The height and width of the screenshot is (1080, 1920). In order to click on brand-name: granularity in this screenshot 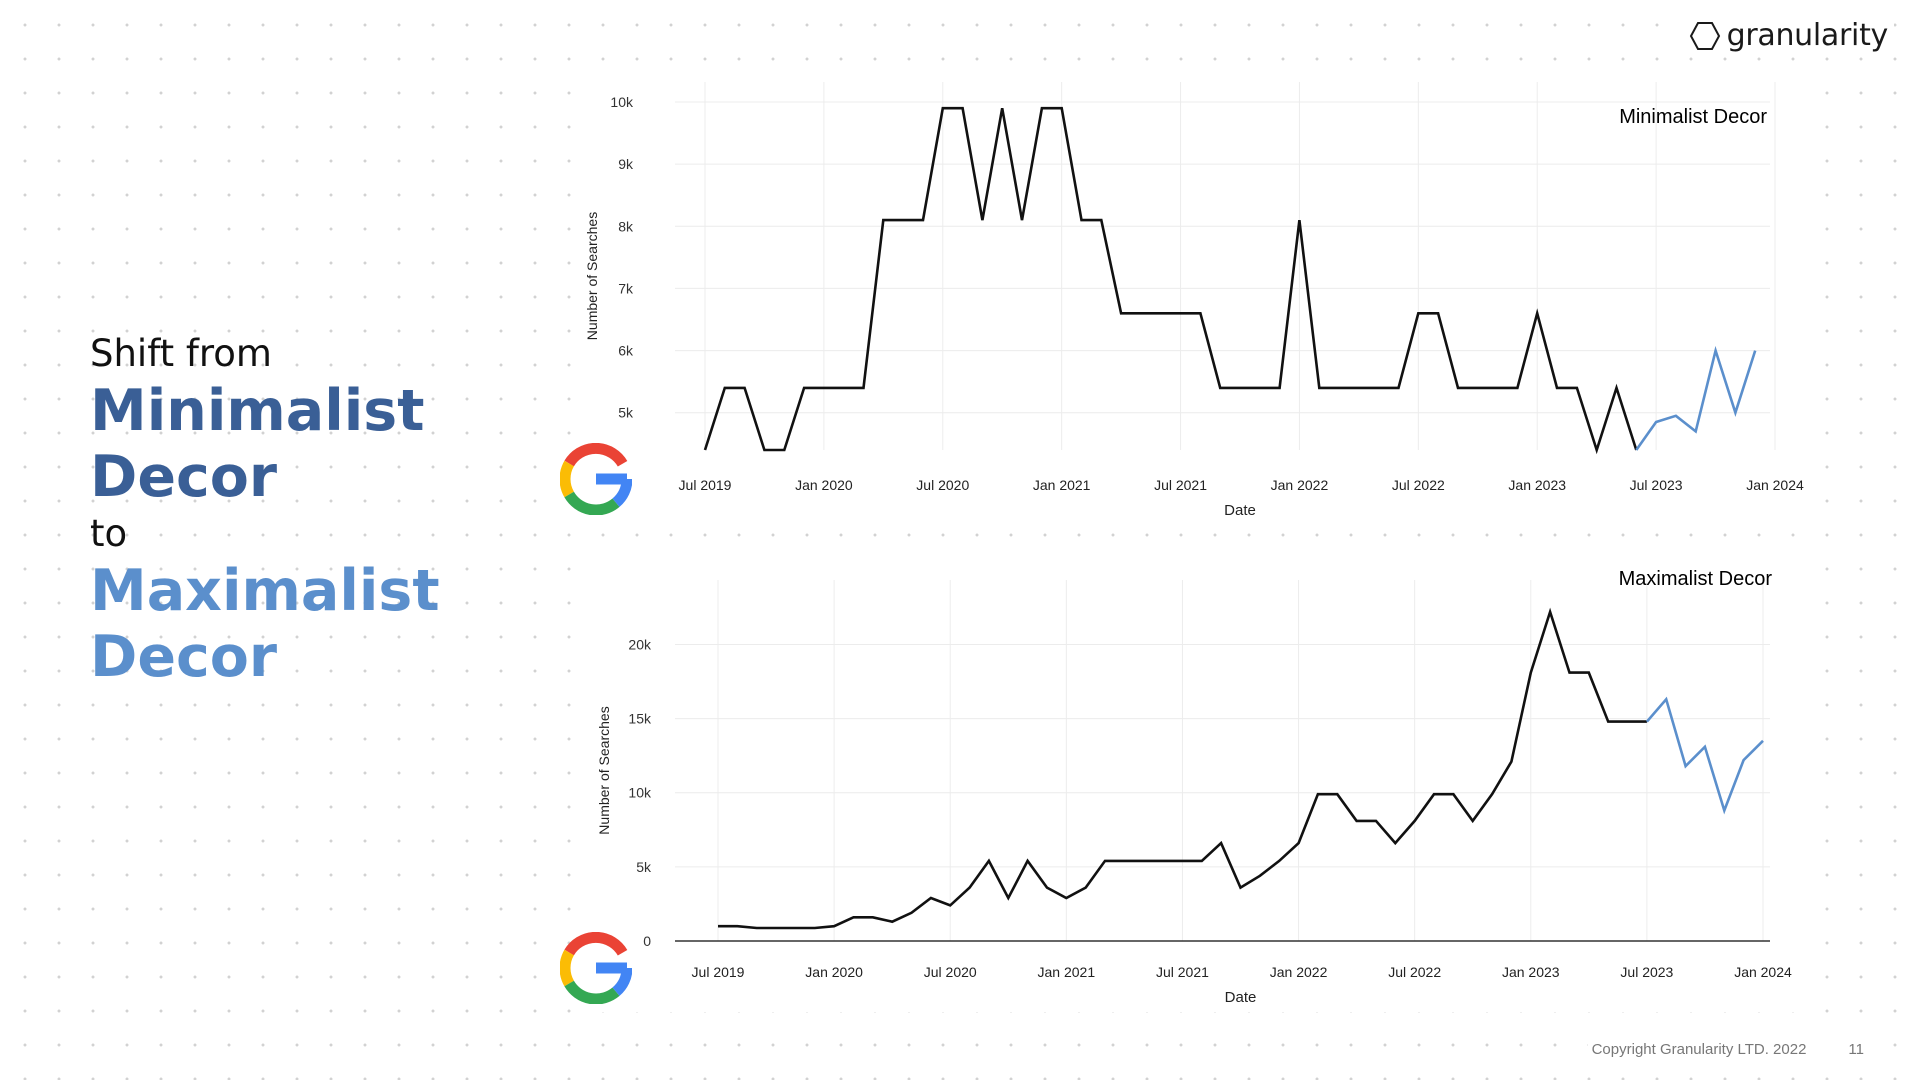, I will do `click(1807, 35)`.